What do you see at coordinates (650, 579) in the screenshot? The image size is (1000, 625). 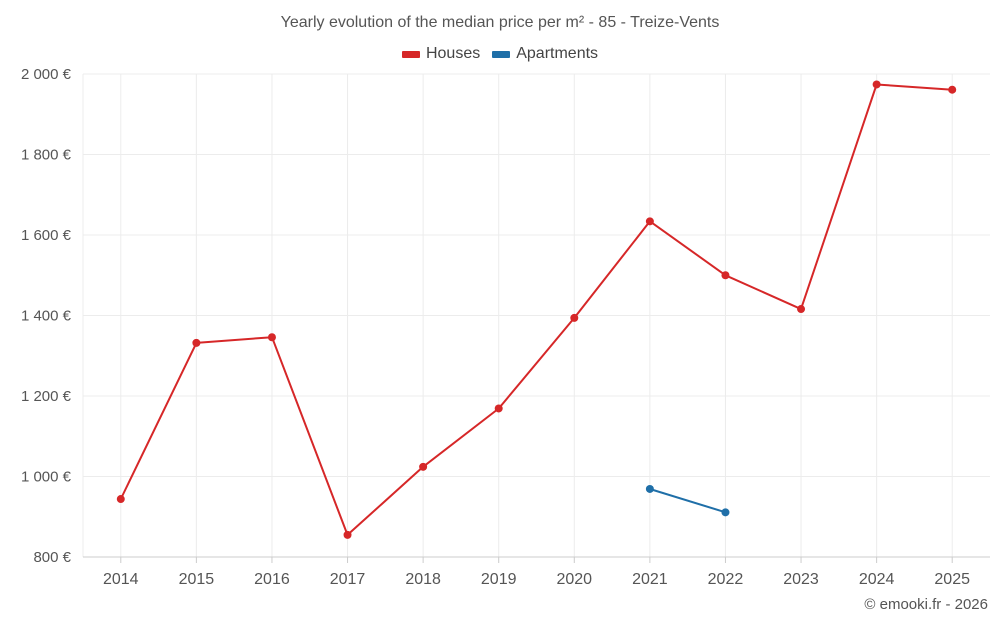 I see `x-tick-label: 2021` at bounding box center [650, 579].